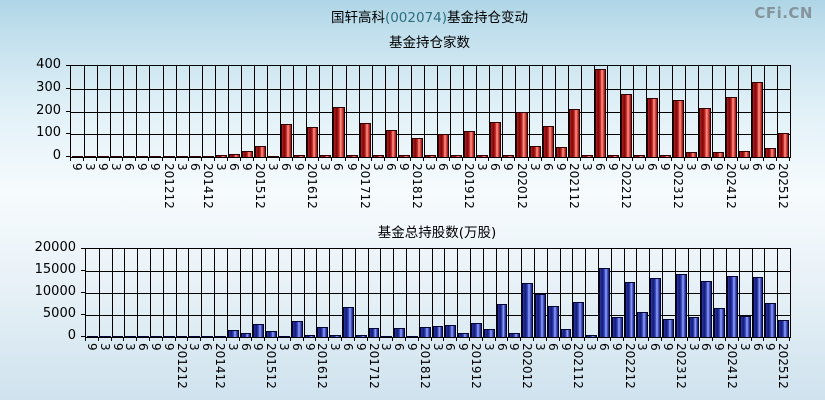 The width and height of the screenshot is (825, 400). I want to click on cfi-cn-logo: CFi.CN, so click(783, 13).